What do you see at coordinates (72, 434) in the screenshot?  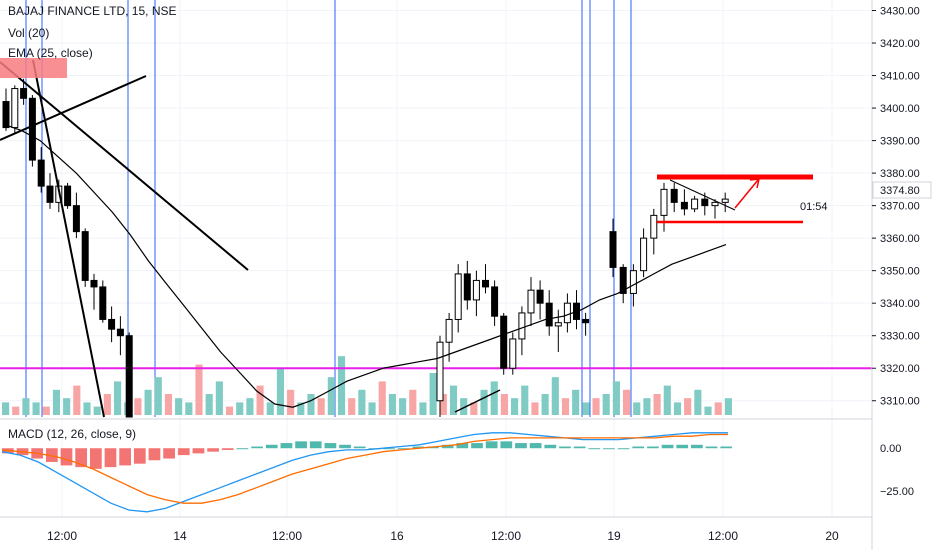 I see `macd-indicator-label: MACD (12, 26, close, 9)` at bounding box center [72, 434].